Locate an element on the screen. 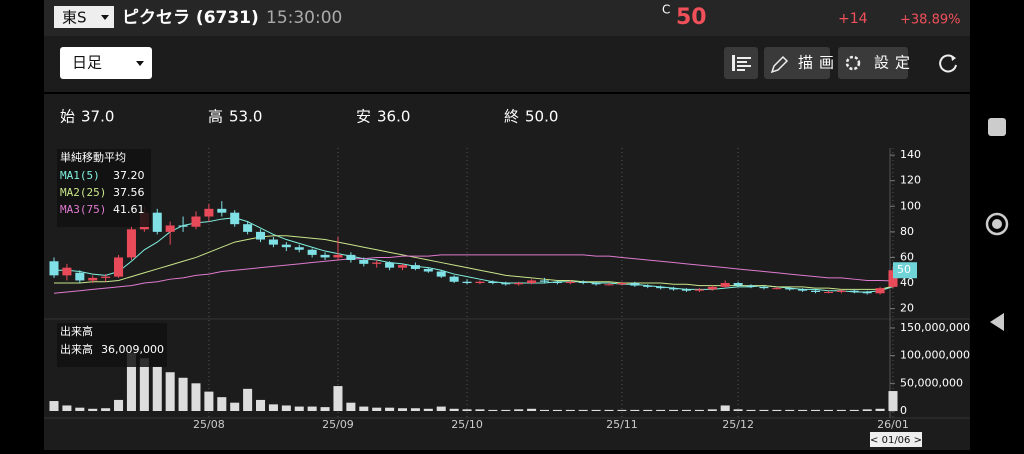  legend-name: MA3(75) is located at coordinates (83, 209).